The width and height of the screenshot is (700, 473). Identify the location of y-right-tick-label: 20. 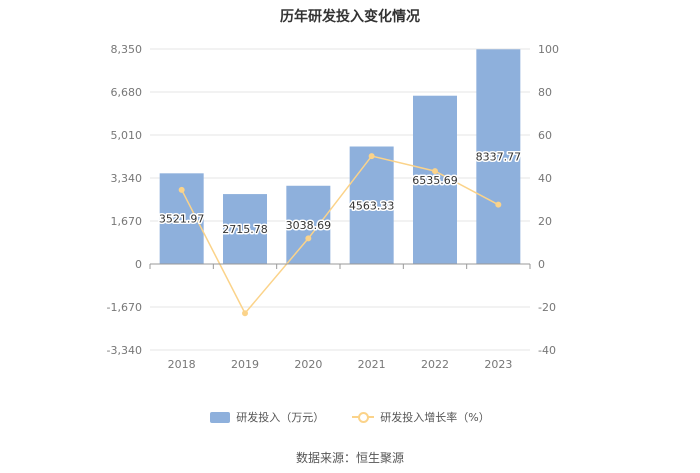
(545, 221).